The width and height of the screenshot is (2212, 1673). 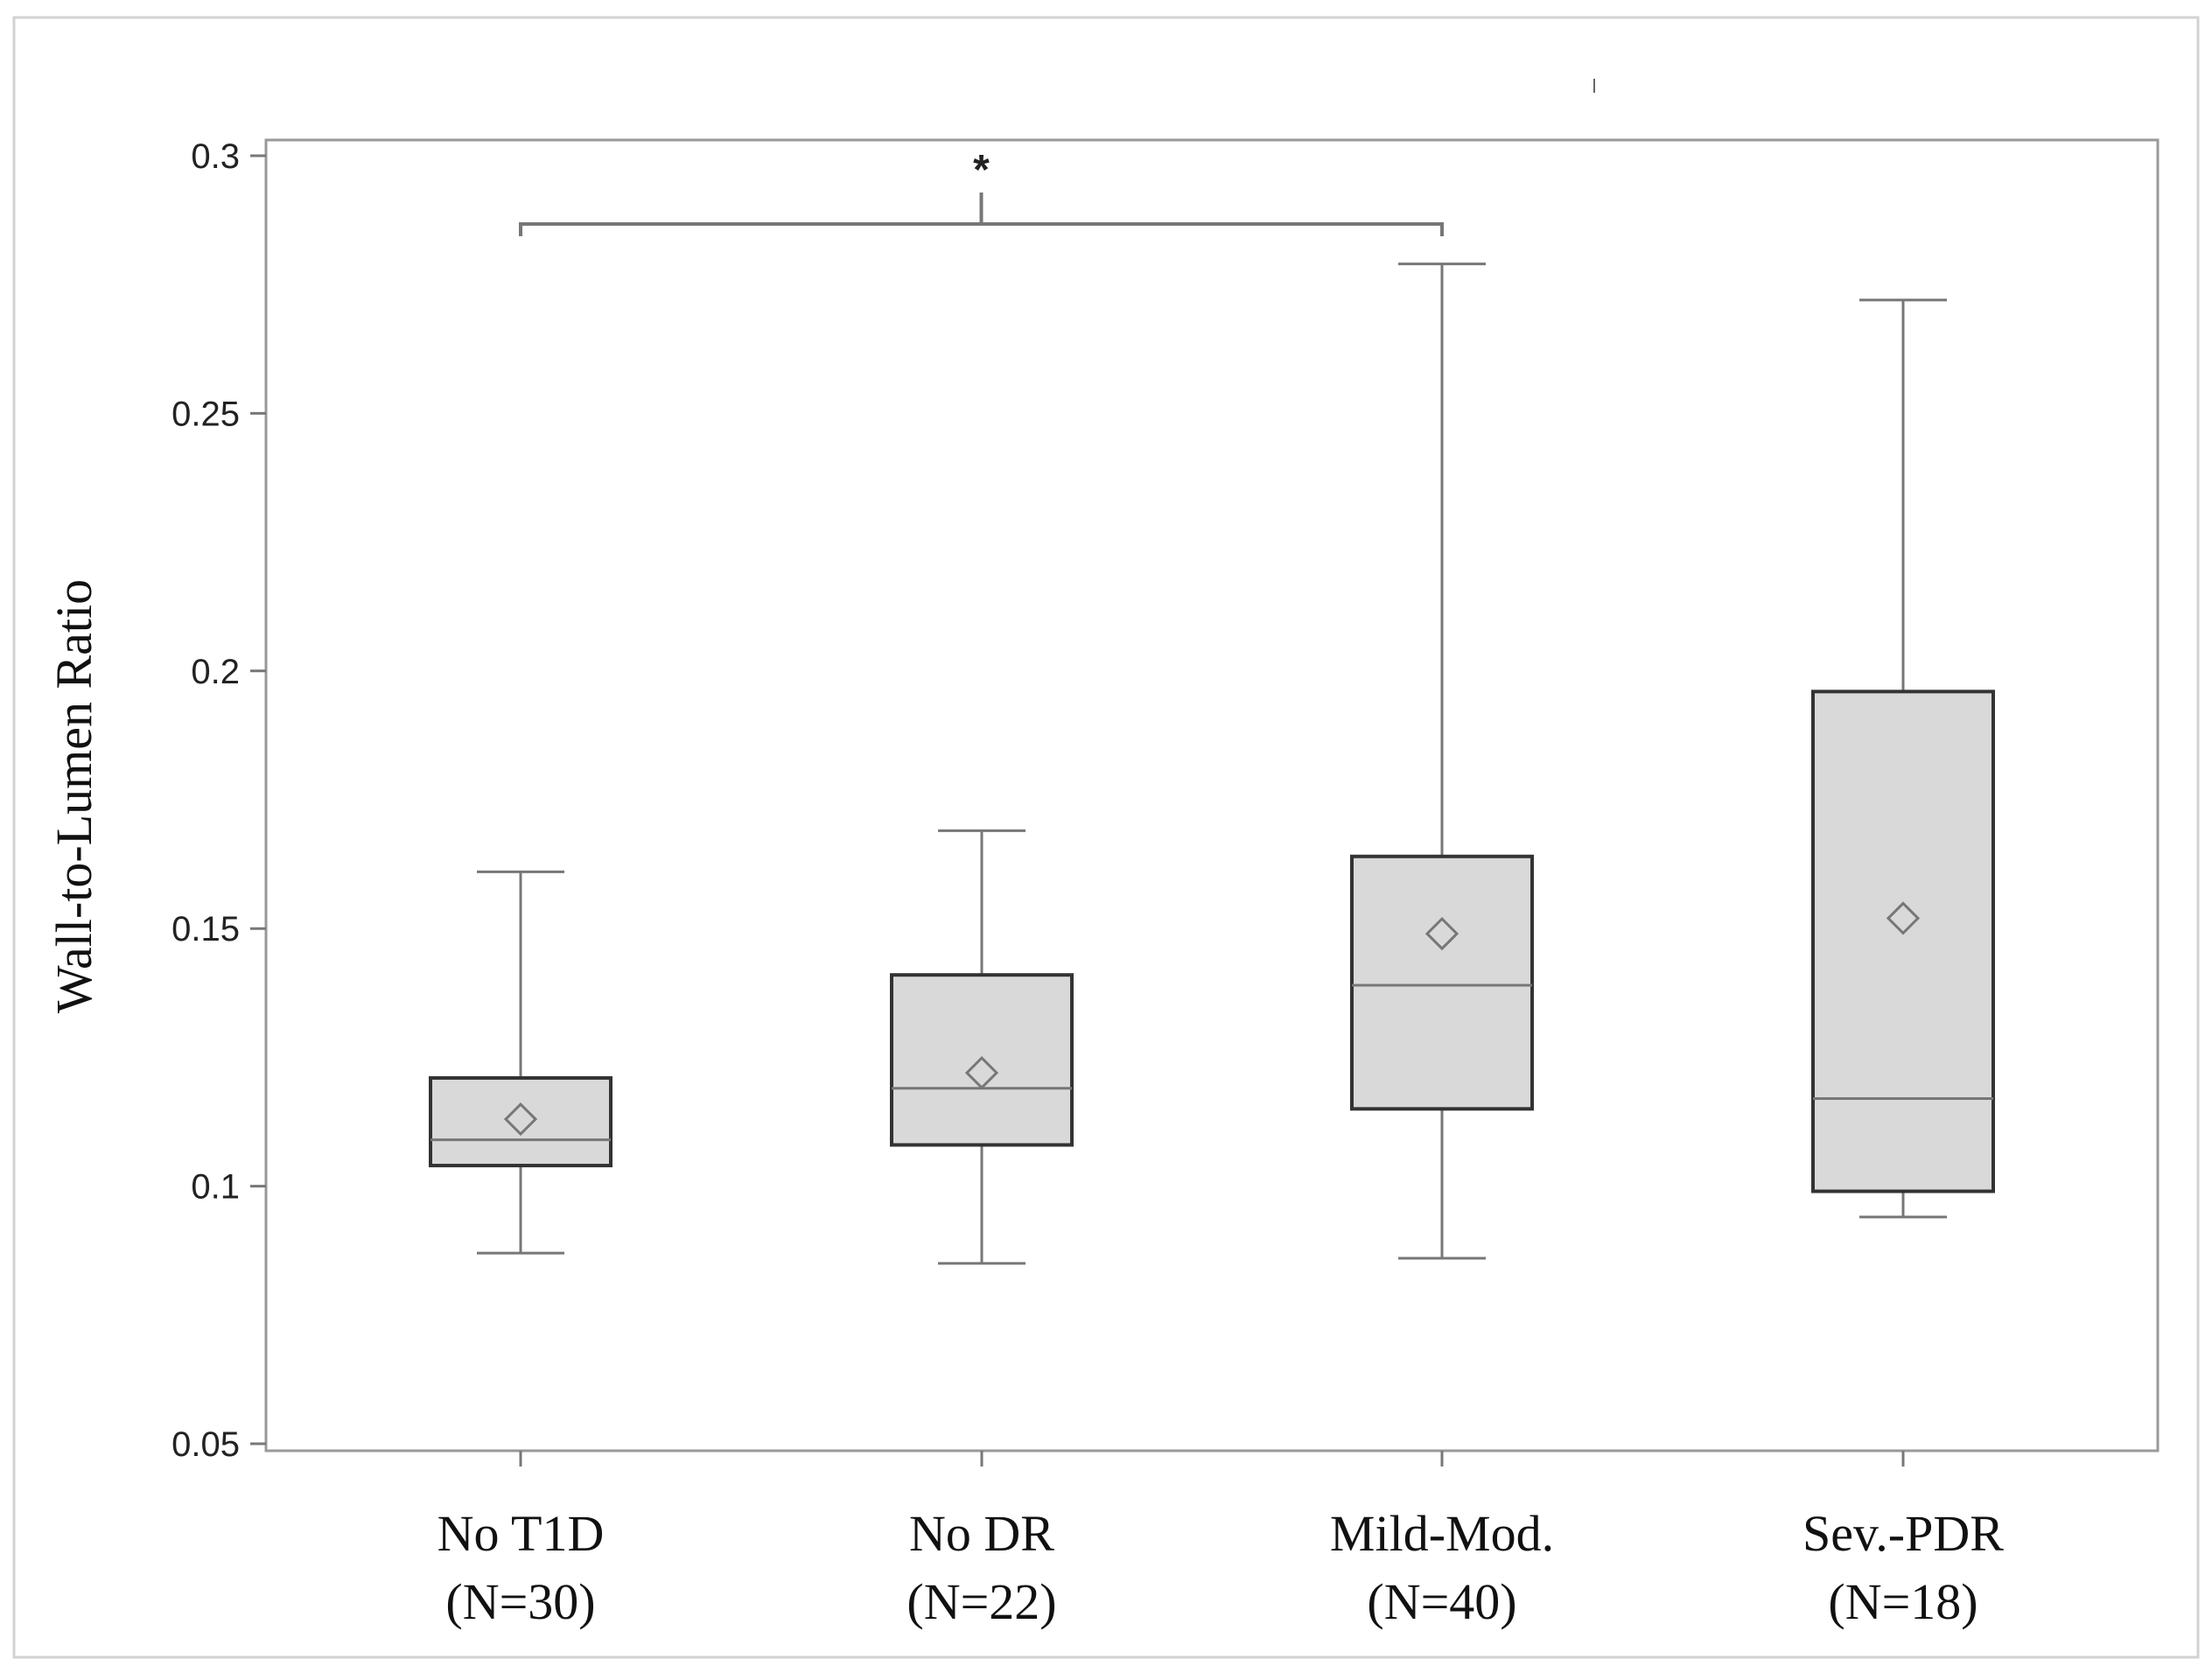 I want to click on y-axis-label: Wall-to-Lumen Ratio, so click(x=74, y=796).